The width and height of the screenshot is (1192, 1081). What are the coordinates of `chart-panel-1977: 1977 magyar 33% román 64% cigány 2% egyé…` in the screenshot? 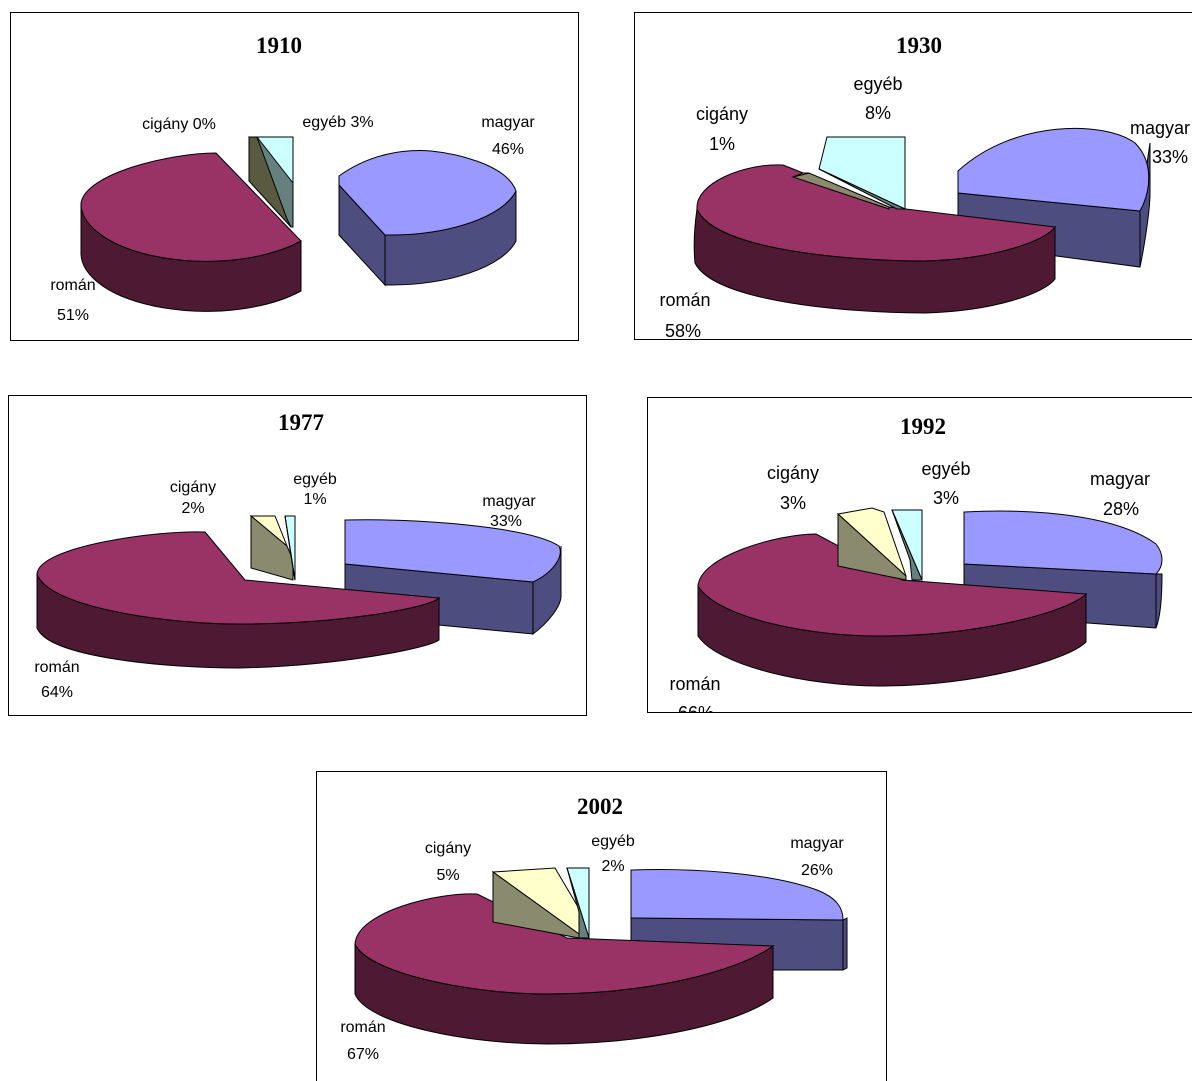 It's located at (297, 555).